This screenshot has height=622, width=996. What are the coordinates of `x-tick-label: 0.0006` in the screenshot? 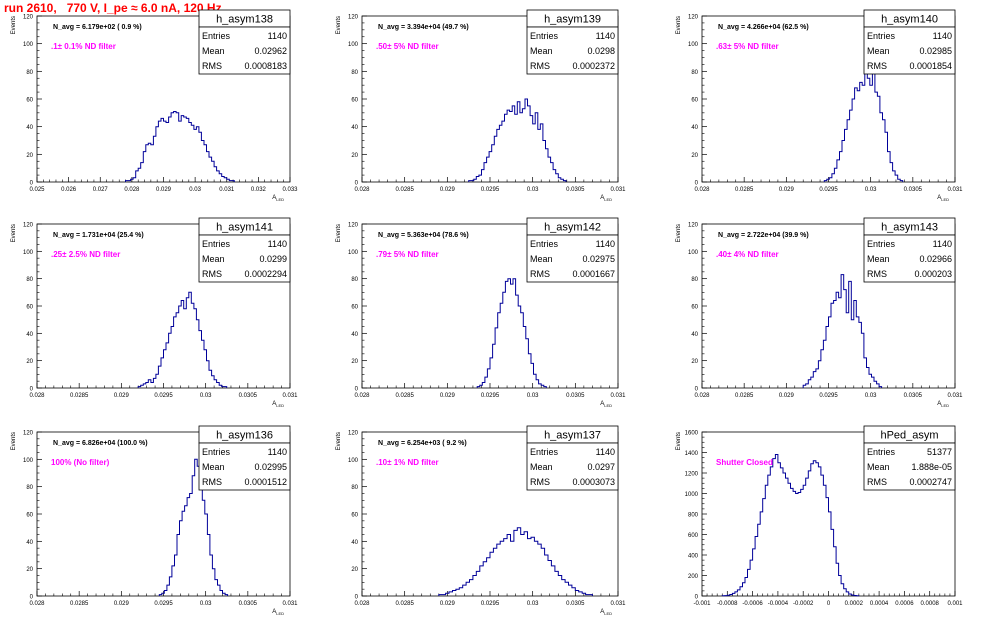 It's located at (904, 604).